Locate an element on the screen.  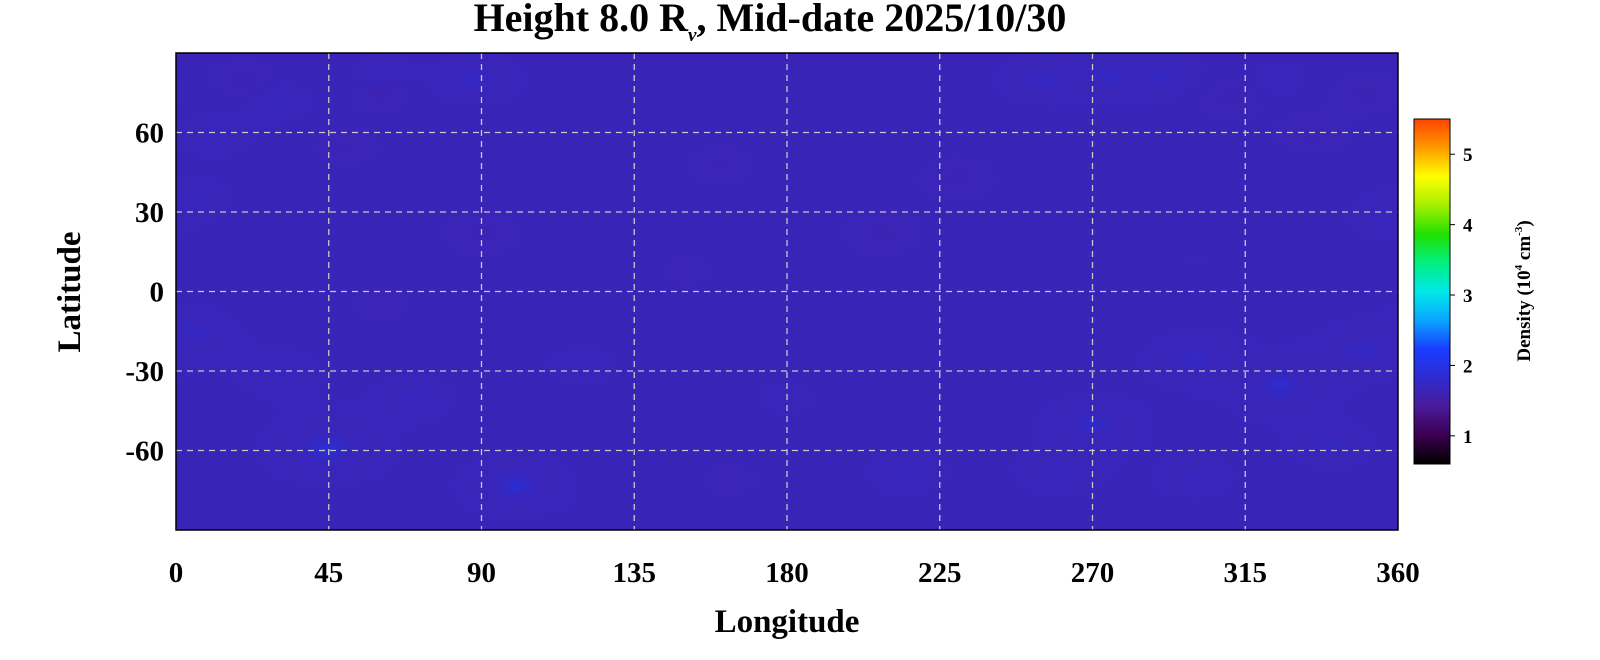
y-tick-label: 0 is located at coordinates (157, 293).